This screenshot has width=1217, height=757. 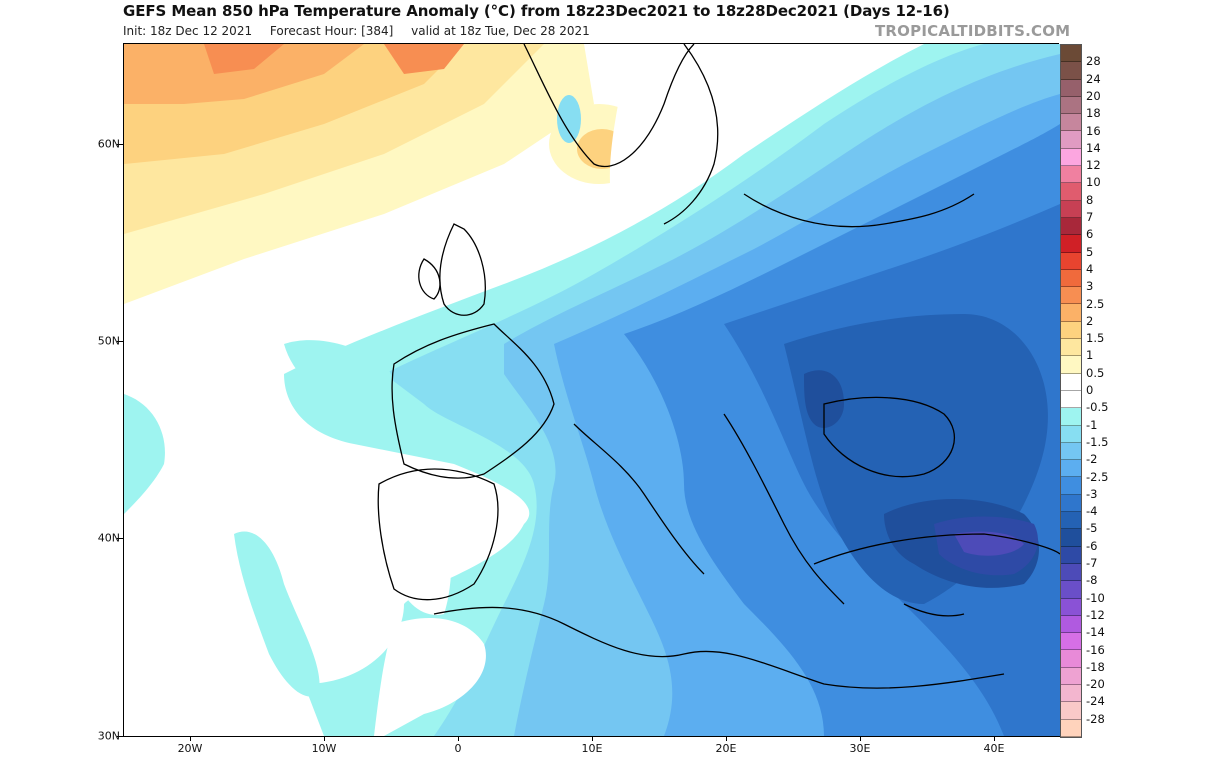 I want to click on colorbar-label: -18, so click(x=1095, y=666).